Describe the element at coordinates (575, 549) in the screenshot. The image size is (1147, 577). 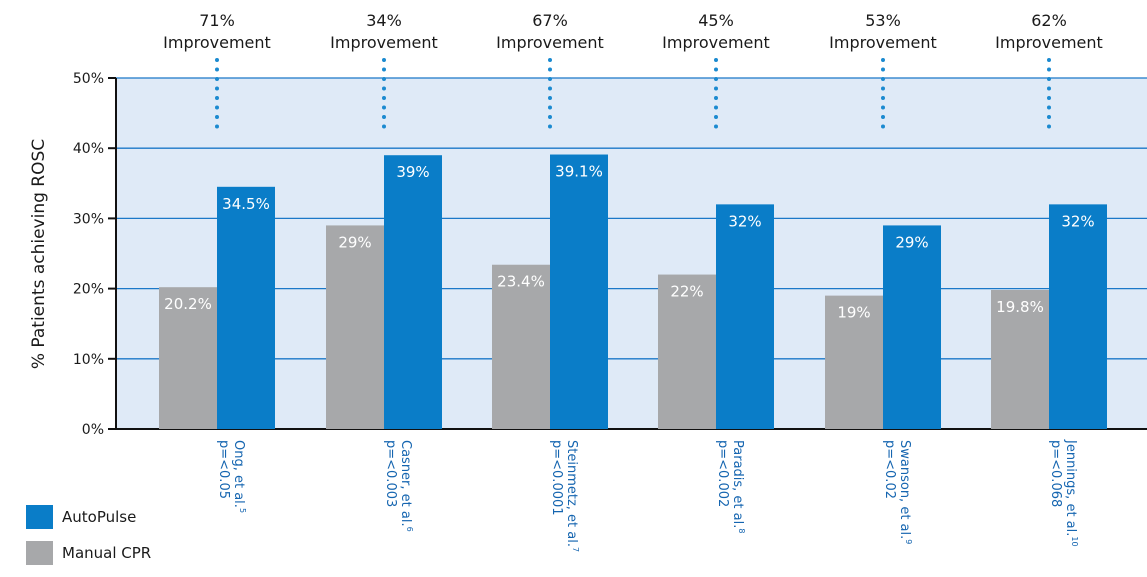
I see `x-label-ref-3: 7` at that location.